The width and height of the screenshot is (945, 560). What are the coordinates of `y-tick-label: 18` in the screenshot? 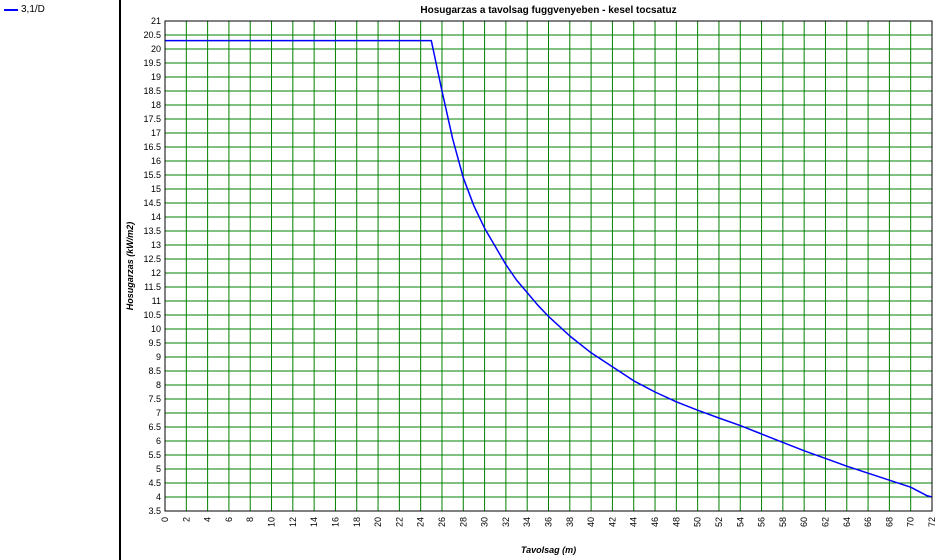 It's located at (156, 105).